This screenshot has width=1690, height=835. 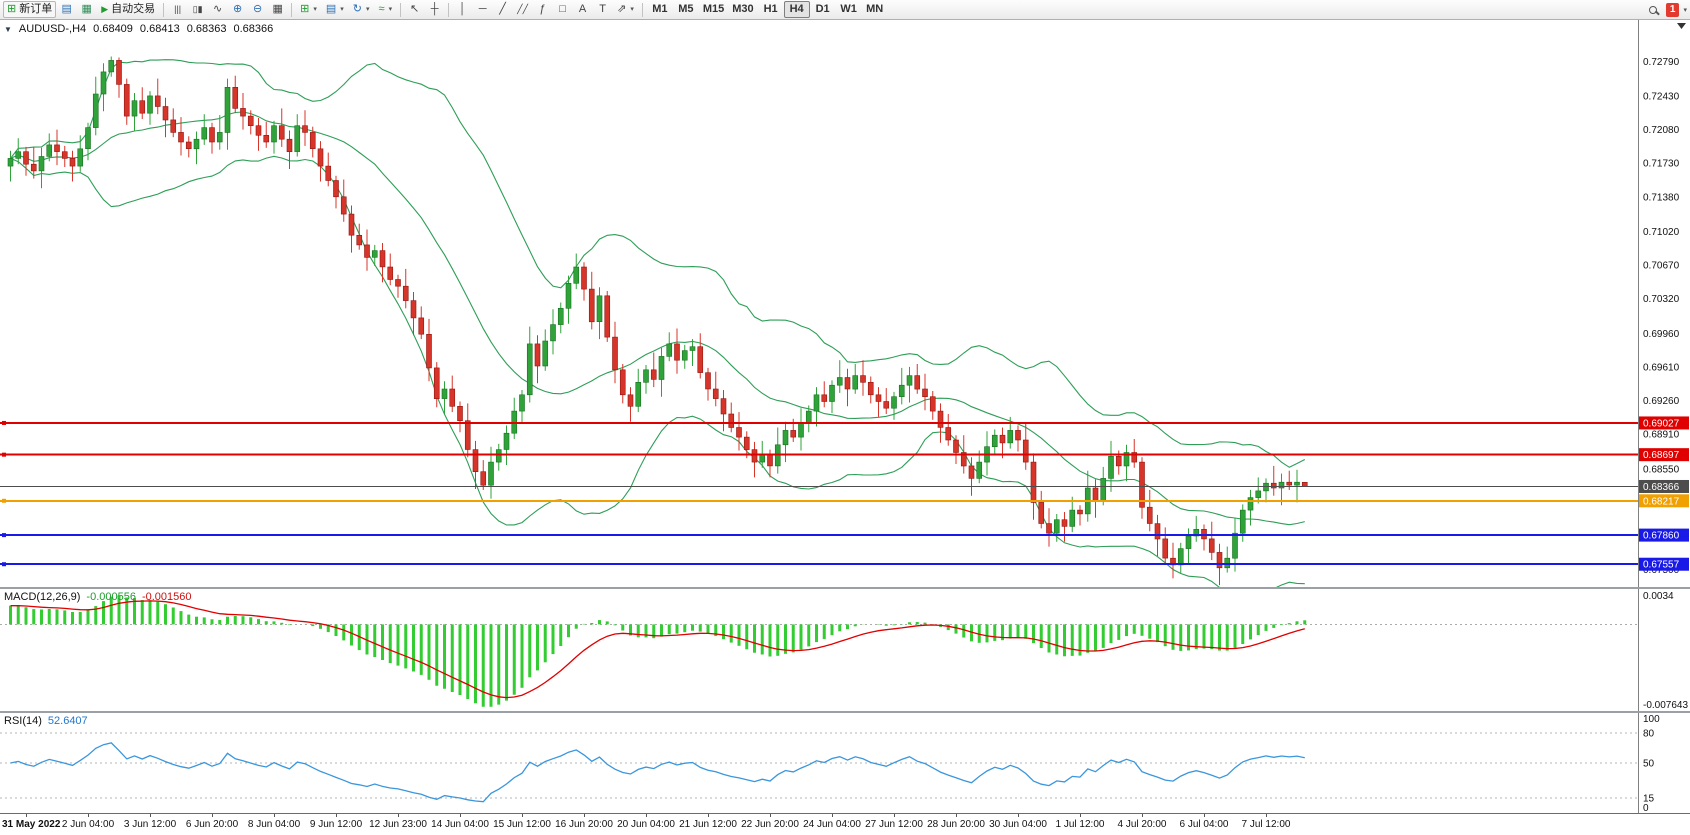 I want to click on candlestick-chart-button: ▯▮, so click(x=197, y=9).